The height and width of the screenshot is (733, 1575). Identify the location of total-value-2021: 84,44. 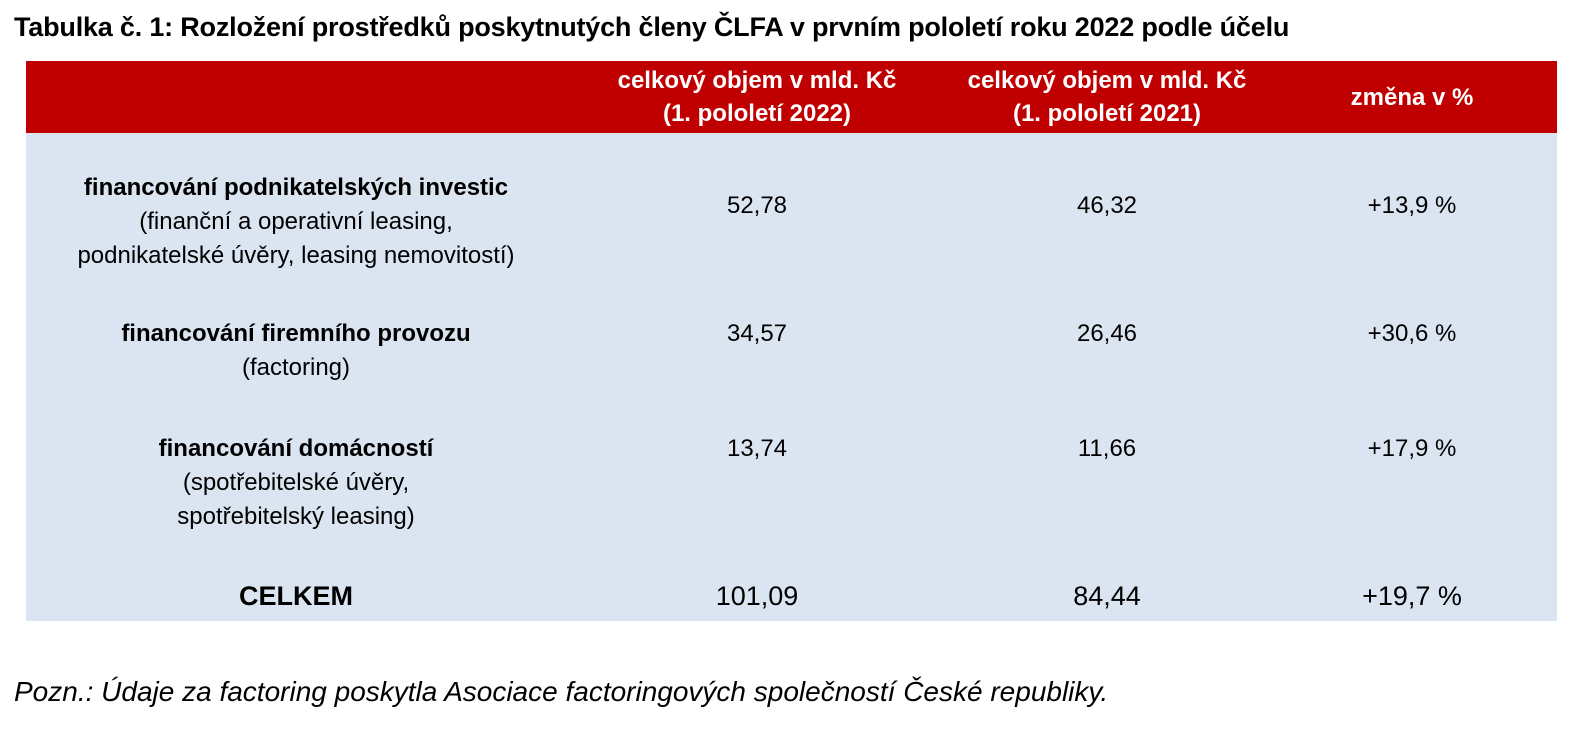
(1107, 596).